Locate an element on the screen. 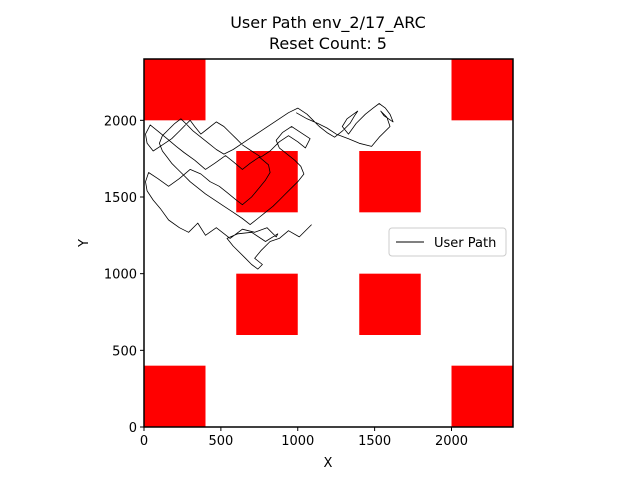 The width and height of the screenshot is (640, 480). x-tick-label: 500 is located at coordinates (220, 441).